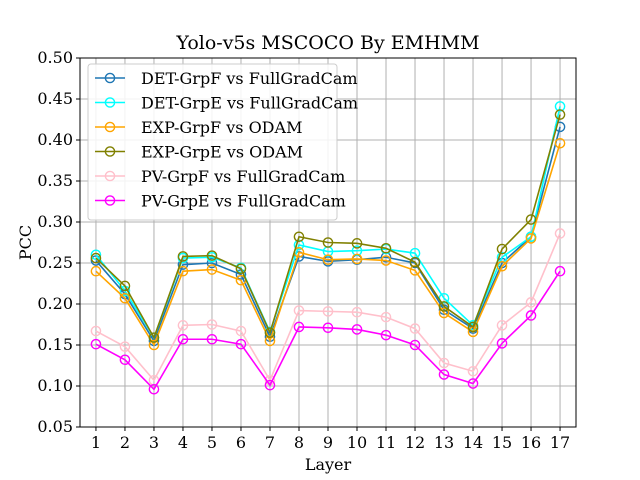  Describe the element at coordinates (249, 103) in the screenshot. I see `legend-label: DET-GrpE vs FullGradCam` at that location.